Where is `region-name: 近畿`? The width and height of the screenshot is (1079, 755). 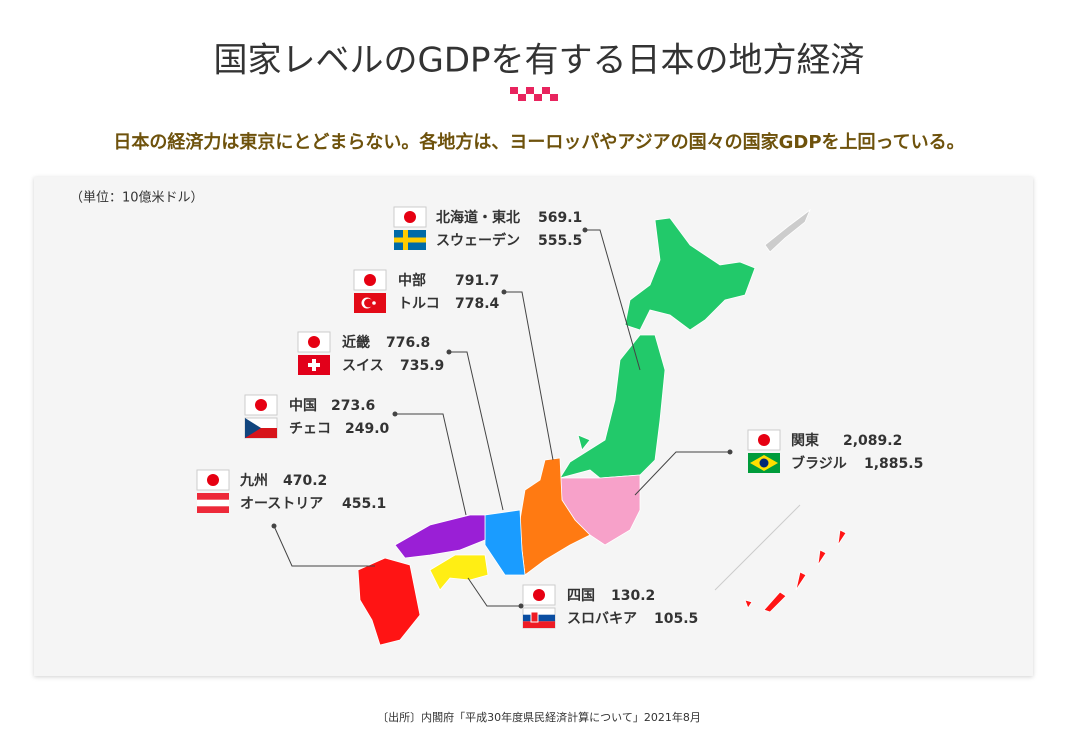
region-name: 近畿 is located at coordinates (356, 342).